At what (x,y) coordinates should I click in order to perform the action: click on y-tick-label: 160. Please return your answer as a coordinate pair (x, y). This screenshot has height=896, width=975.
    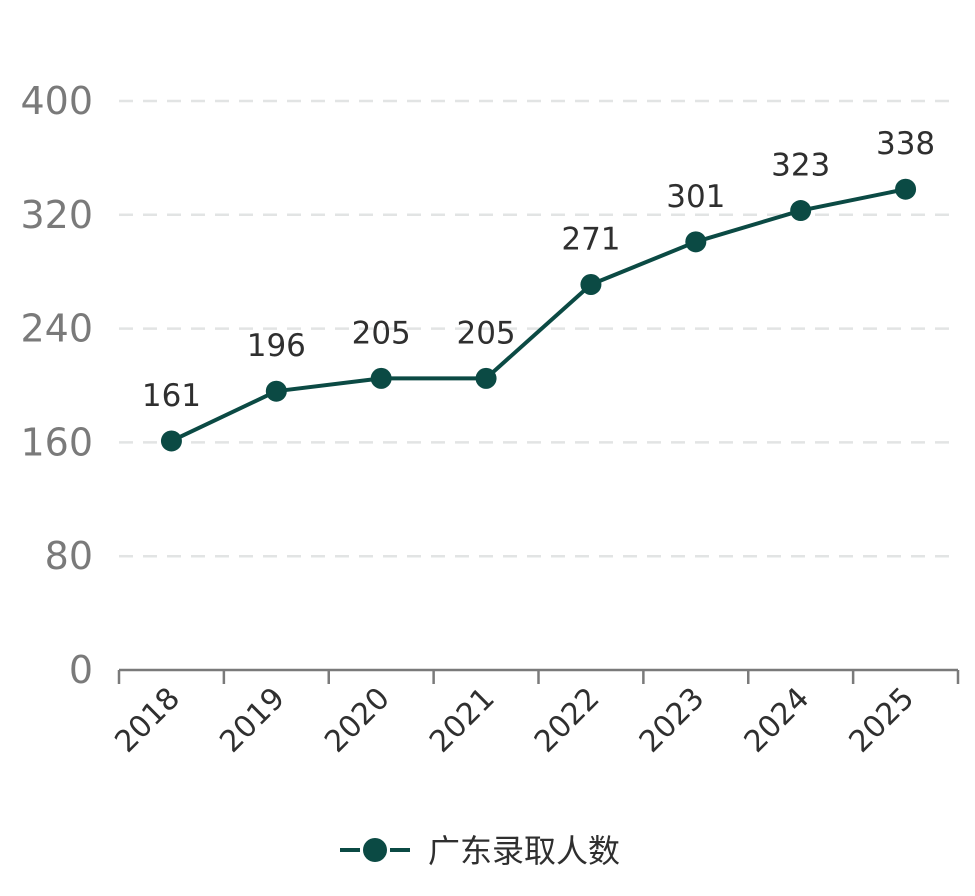
    Looking at the image, I should click on (56, 442).